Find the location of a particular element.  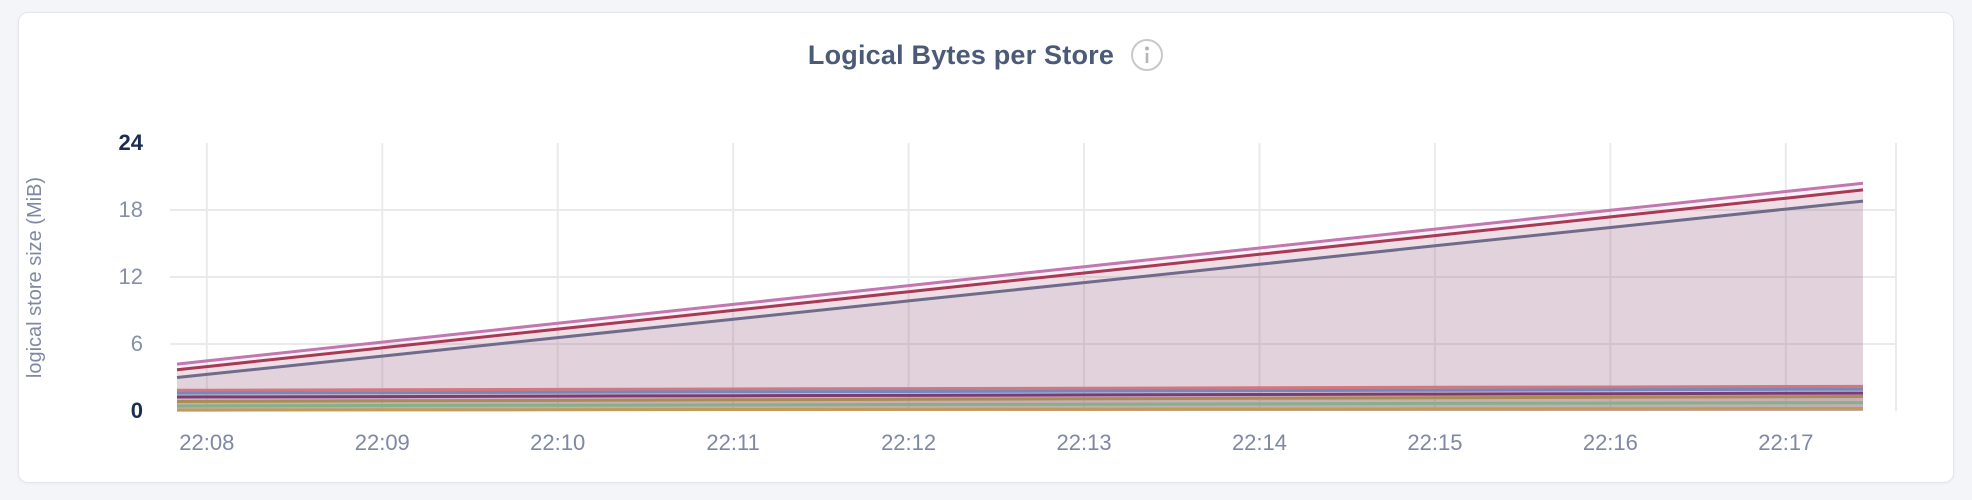

x-tick-label: 22:12 is located at coordinates (909, 442).